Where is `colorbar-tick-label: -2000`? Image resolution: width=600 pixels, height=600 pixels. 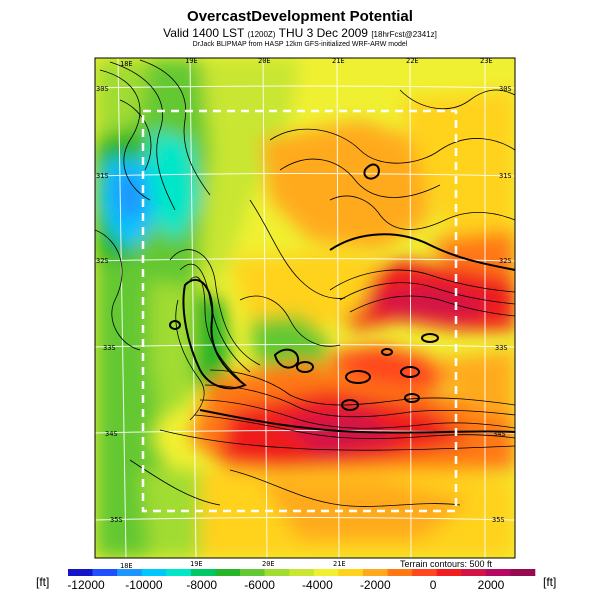 colorbar-tick-label: -2000 is located at coordinates (375, 585).